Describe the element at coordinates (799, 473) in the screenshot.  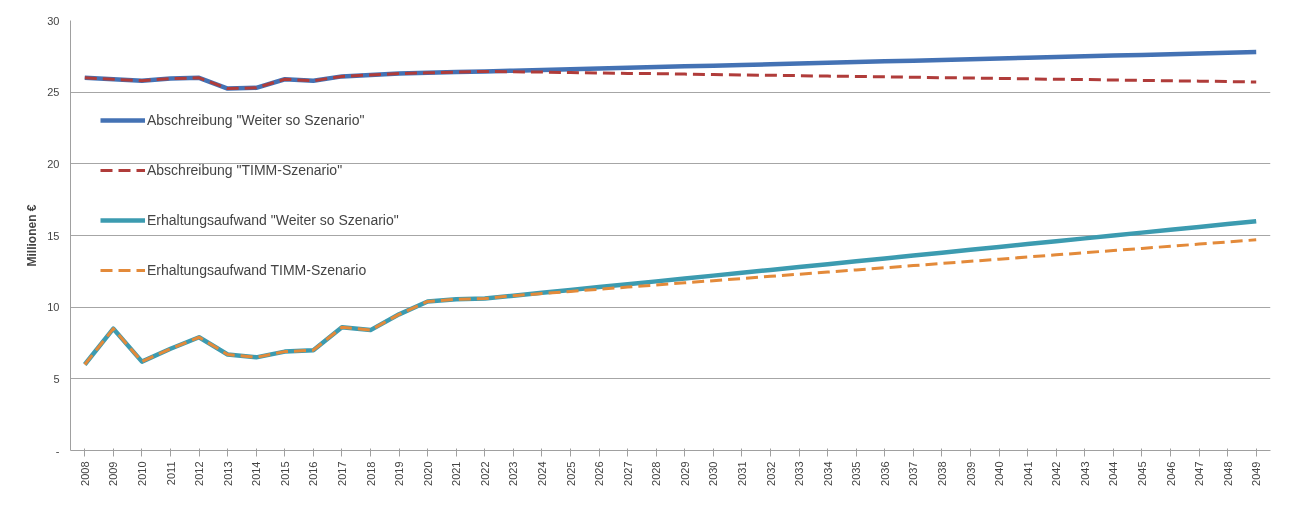
I see `x-tick-label: 2033` at that location.